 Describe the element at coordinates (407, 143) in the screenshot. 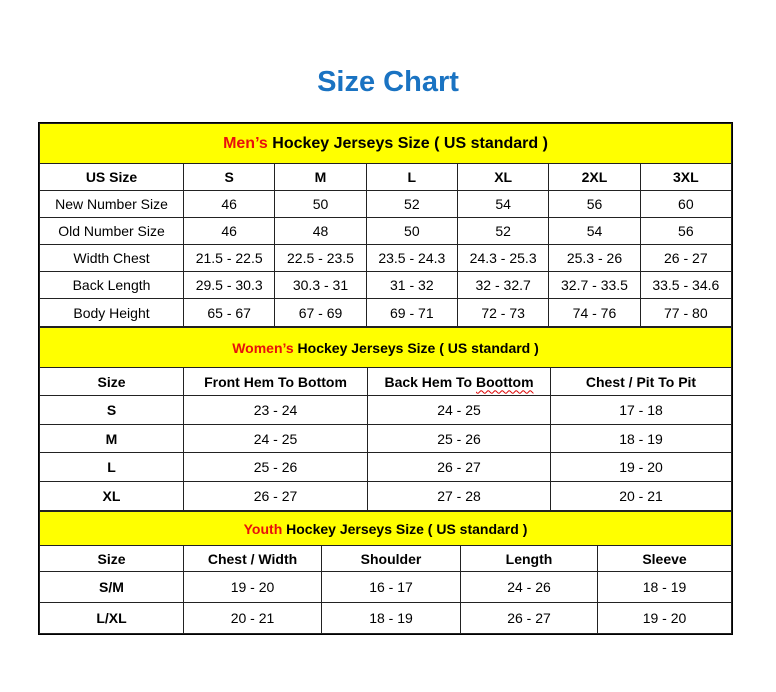

I see `mens-title-rest: Hockey Jerseys Size ( US standard )` at that location.